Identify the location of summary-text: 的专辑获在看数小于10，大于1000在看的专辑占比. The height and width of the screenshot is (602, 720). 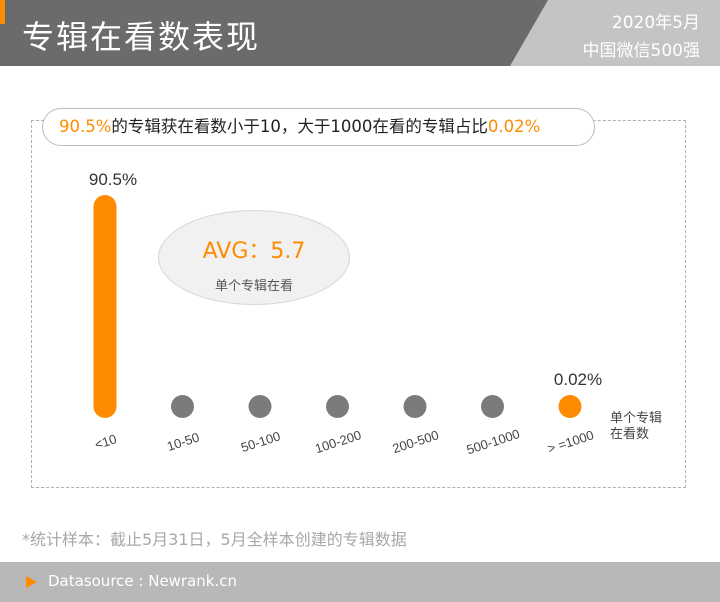
(299, 126).